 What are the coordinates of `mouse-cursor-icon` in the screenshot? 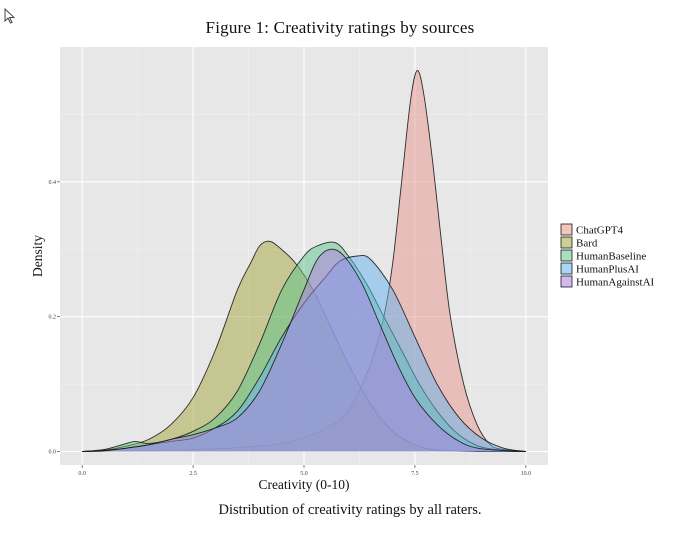 It's located at (10, 16).